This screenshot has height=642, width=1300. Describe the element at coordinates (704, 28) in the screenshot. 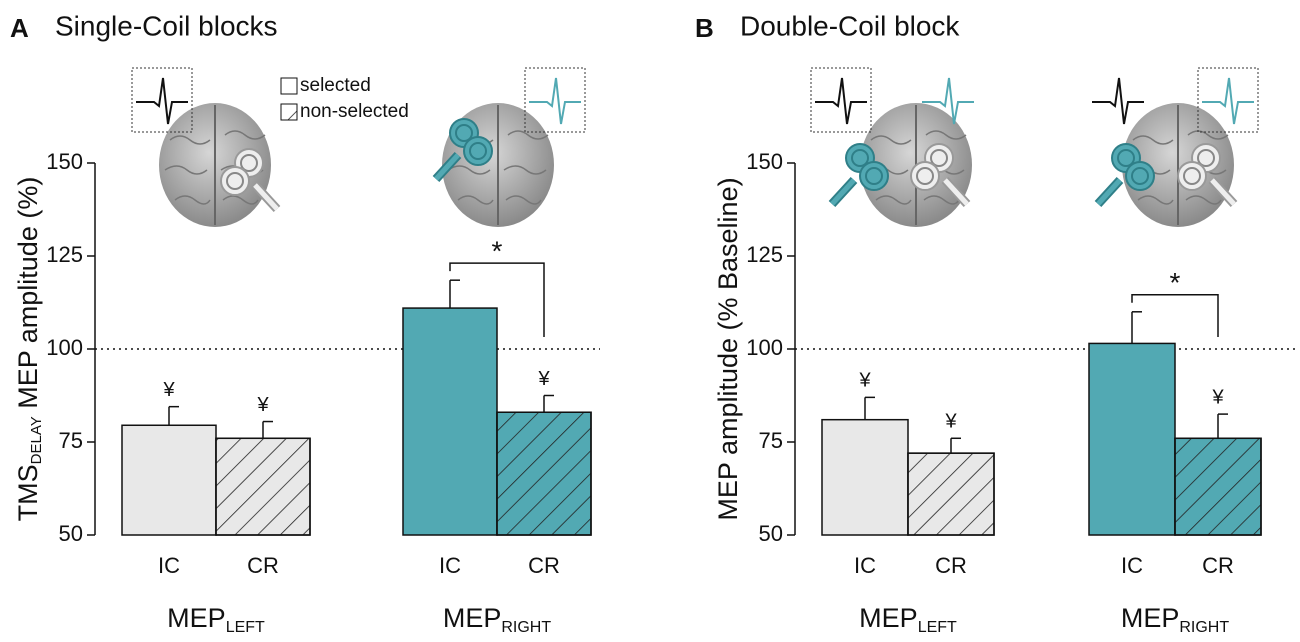

I see `panel-letter: B` at that location.